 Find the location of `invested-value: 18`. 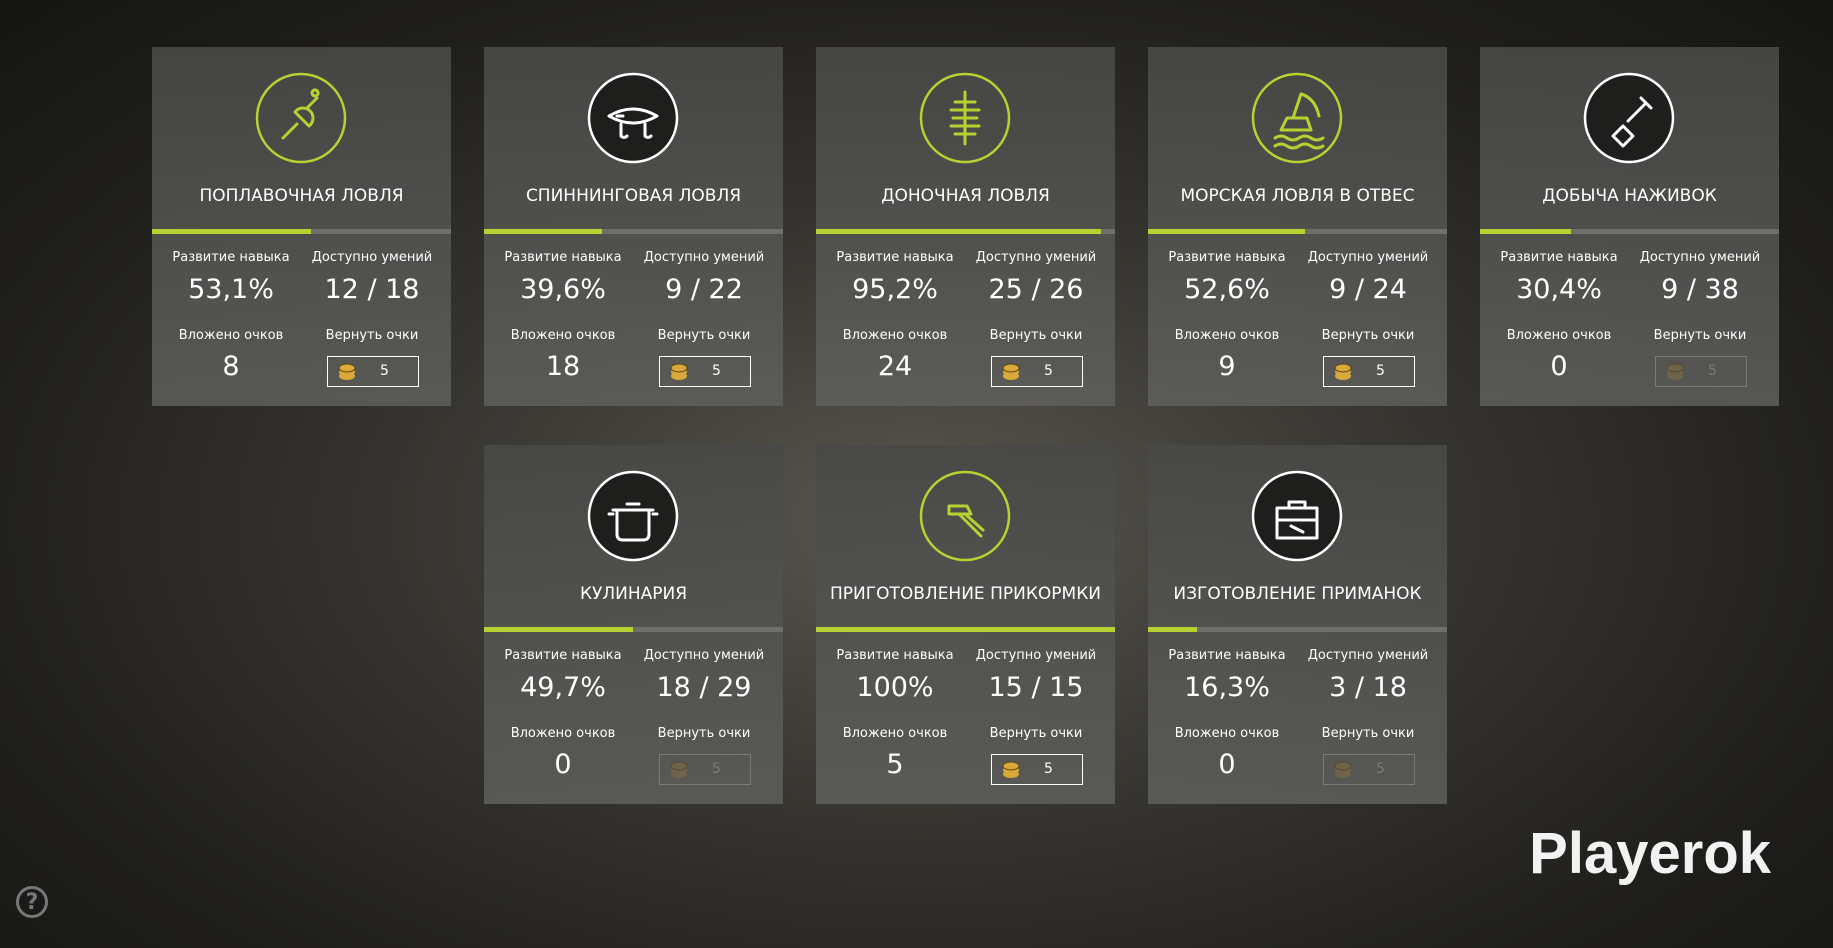

invested-value: 18 is located at coordinates (563, 366).